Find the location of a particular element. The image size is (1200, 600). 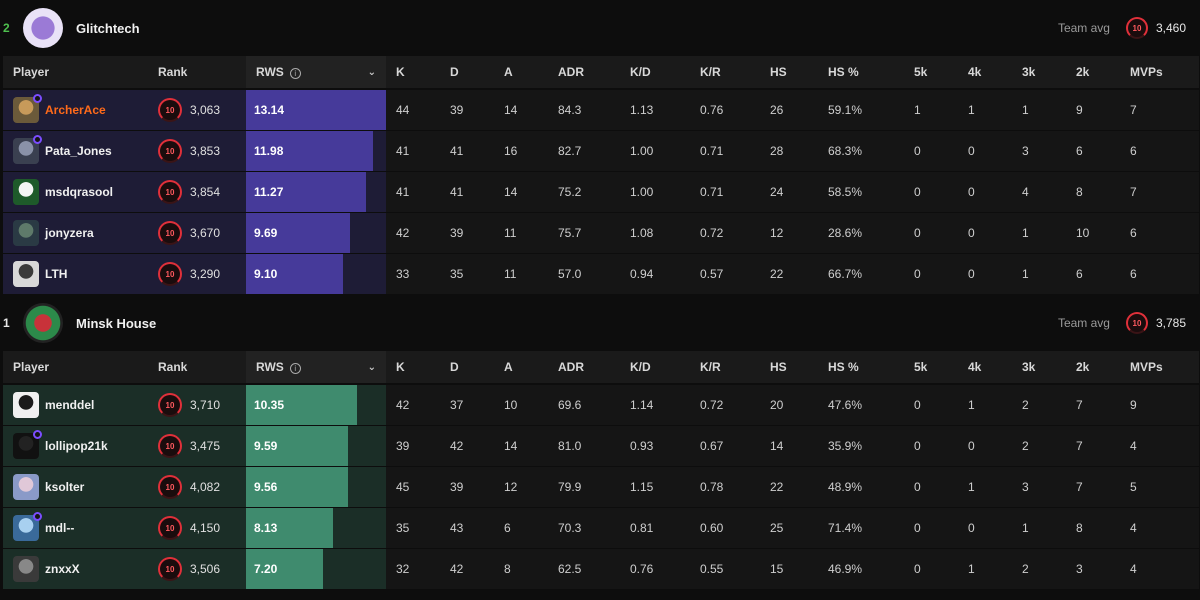

player-name: menddel is located at coordinates (70, 405).